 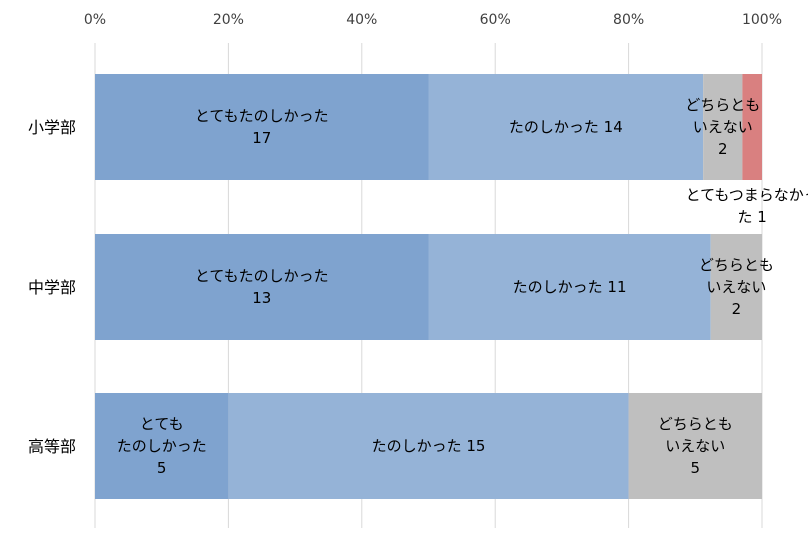 I want to click on data-label: とてもたのしかった 17, so click(x=262, y=127).